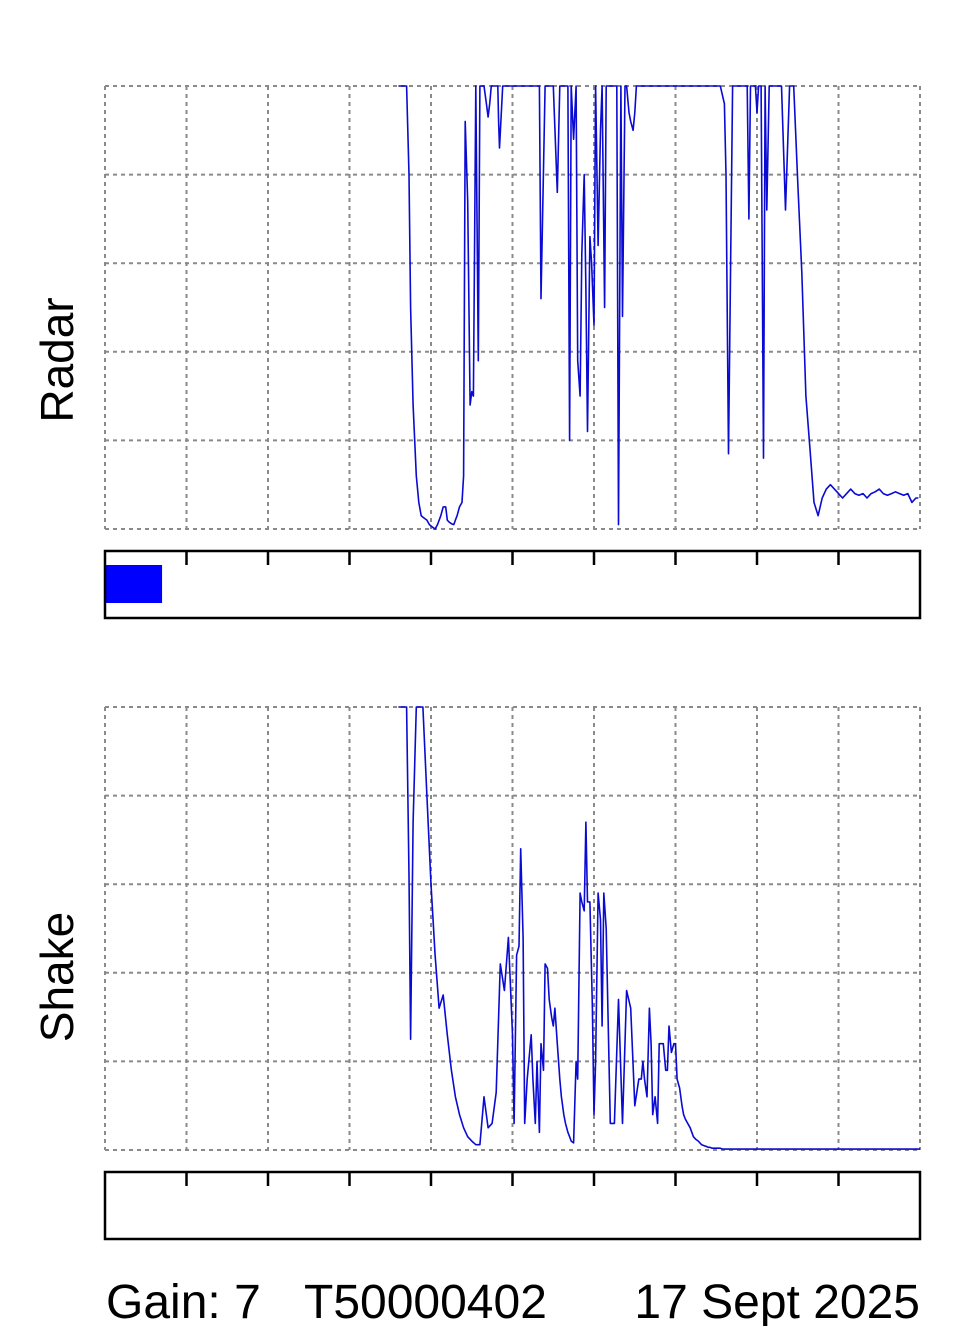 The width and height of the screenshot is (960, 1326). Describe the element at coordinates (57, 359) in the screenshot. I see `radar-axis-label: Radar` at that location.